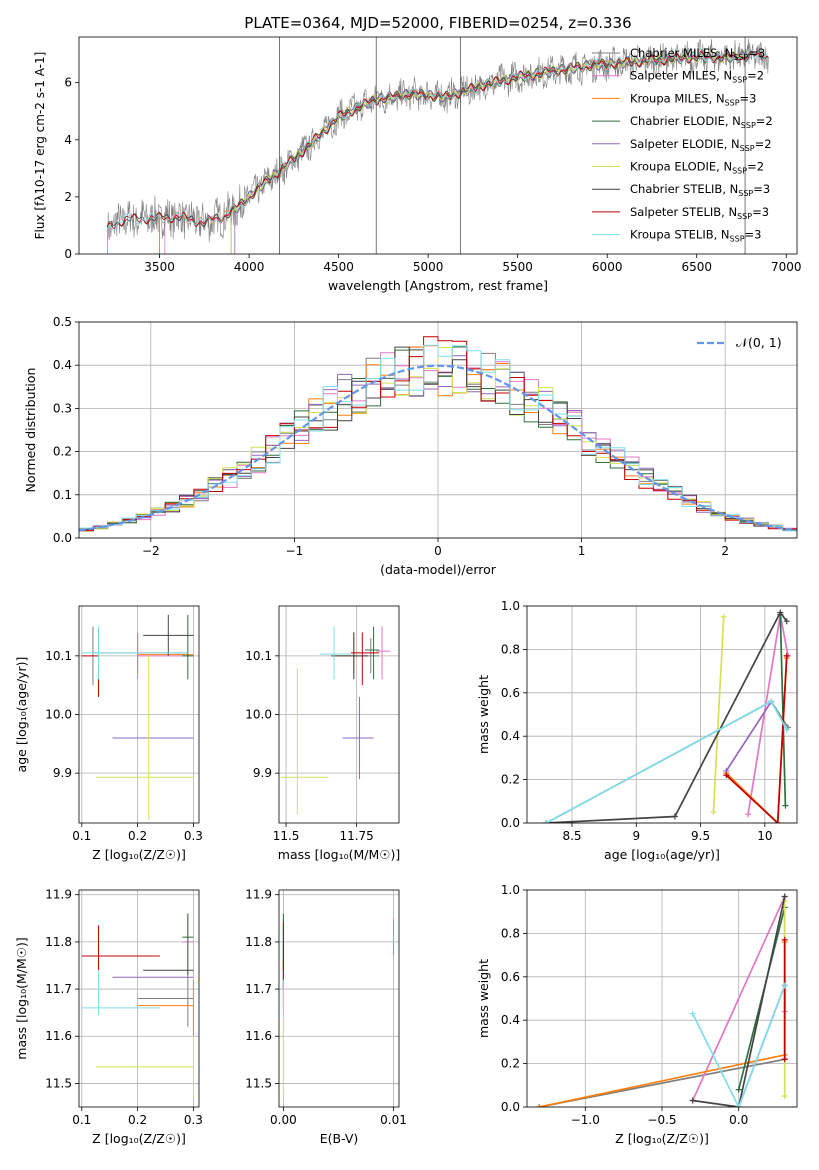  What do you see at coordinates (21, 998) in the screenshot?
I see `y-axis-label: mass [log₁₀(M/M☉)]` at bounding box center [21, 998].